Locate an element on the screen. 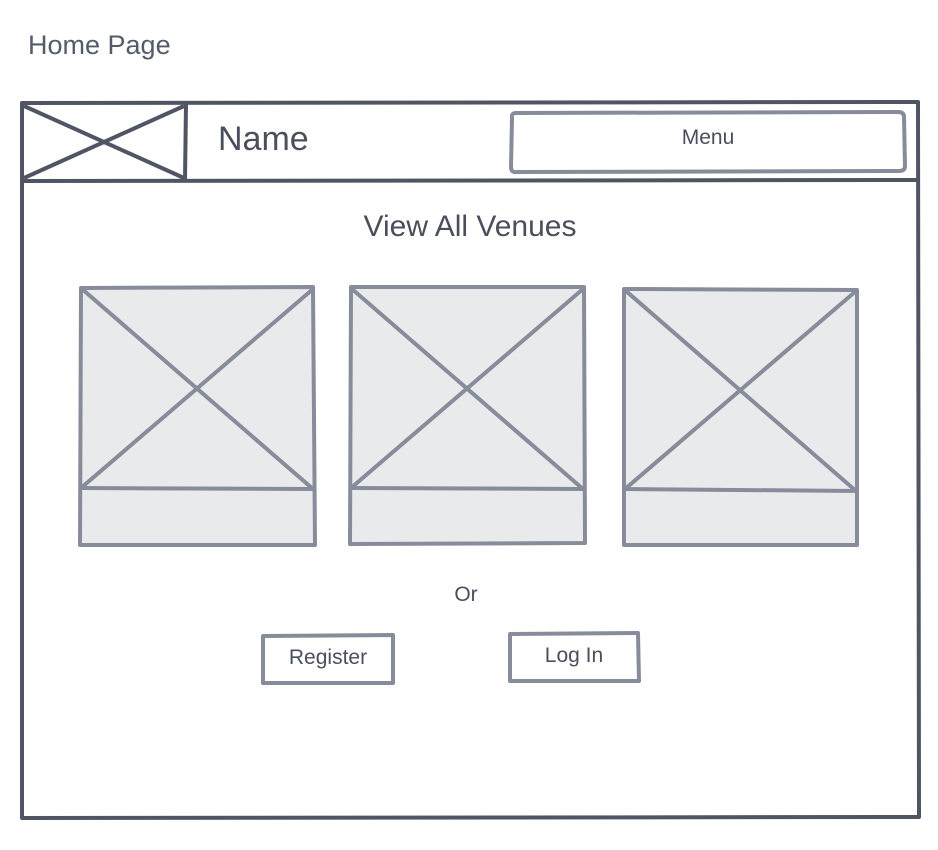 The height and width of the screenshot is (850, 938). header-divider is located at coordinates (470, 180).